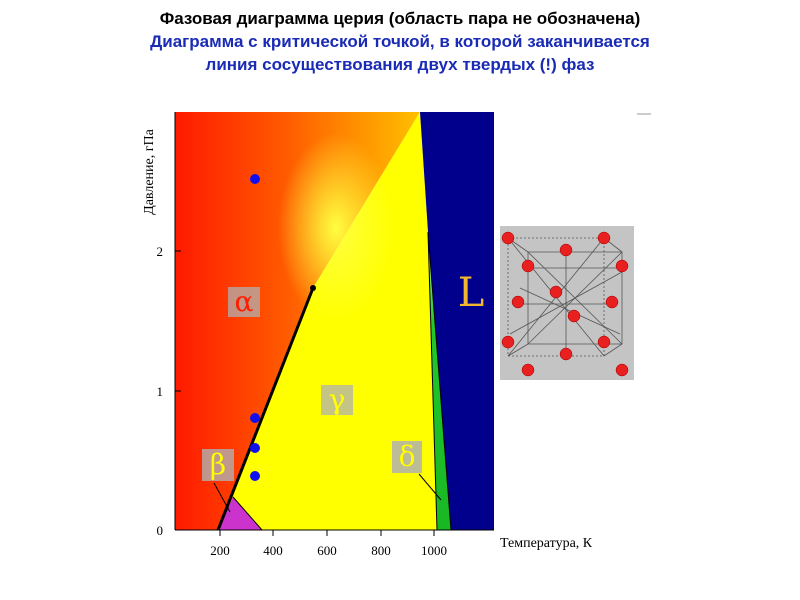  What do you see at coordinates (160, 251) in the screenshot?
I see `y-tick-label: 2` at bounding box center [160, 251].